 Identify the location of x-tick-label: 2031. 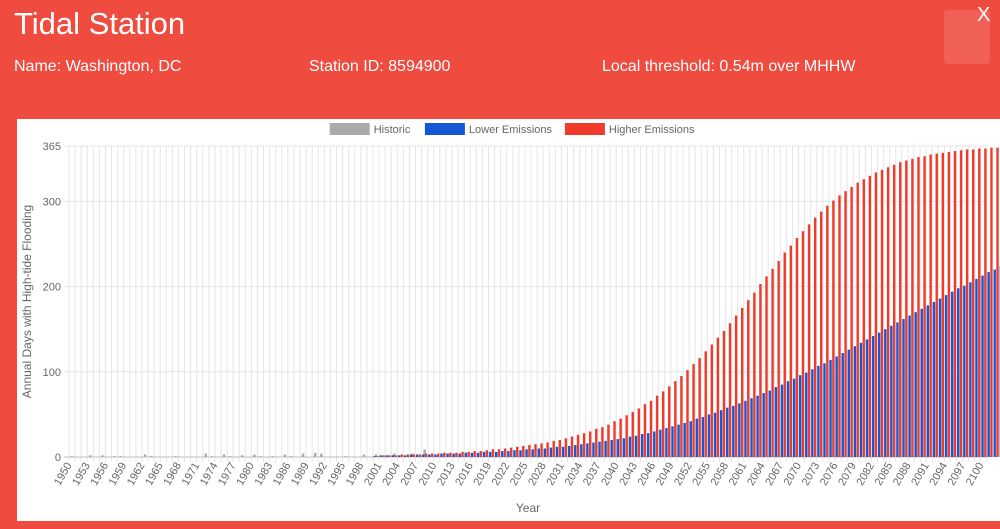
(555, 474).